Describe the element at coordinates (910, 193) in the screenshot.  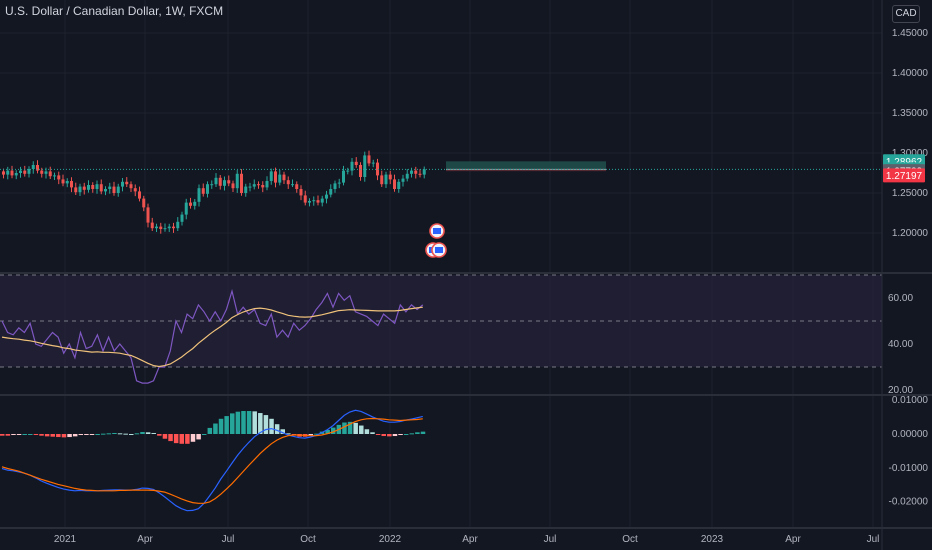
I see `price-axis-label: 1.25000` at that location.